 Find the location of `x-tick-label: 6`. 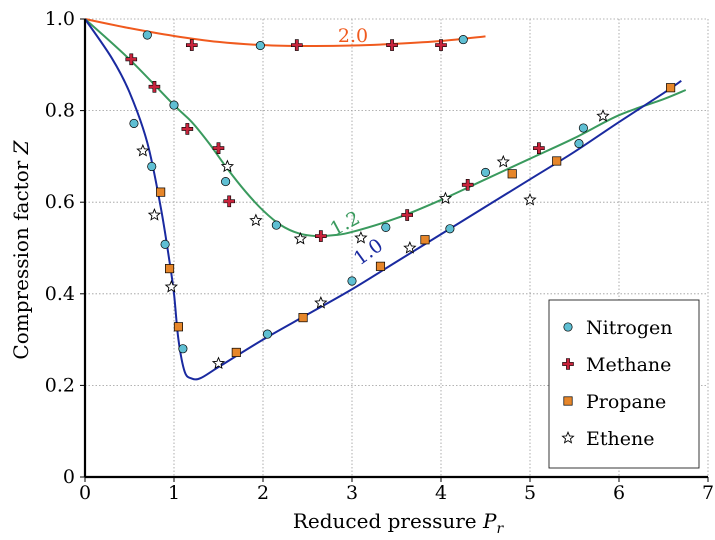

x-tick-label: 6 is located at coordinates (619, 493).